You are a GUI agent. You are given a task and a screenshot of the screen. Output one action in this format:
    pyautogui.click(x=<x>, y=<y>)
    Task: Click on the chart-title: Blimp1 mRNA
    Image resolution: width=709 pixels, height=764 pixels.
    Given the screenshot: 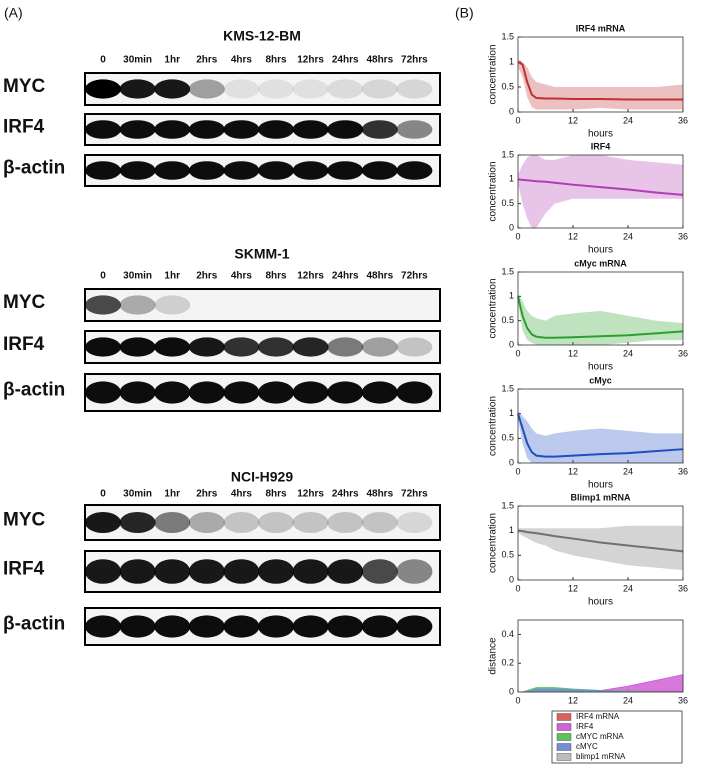 What is the action you would take?
    pyautogui.click(x=600, y=497)
    